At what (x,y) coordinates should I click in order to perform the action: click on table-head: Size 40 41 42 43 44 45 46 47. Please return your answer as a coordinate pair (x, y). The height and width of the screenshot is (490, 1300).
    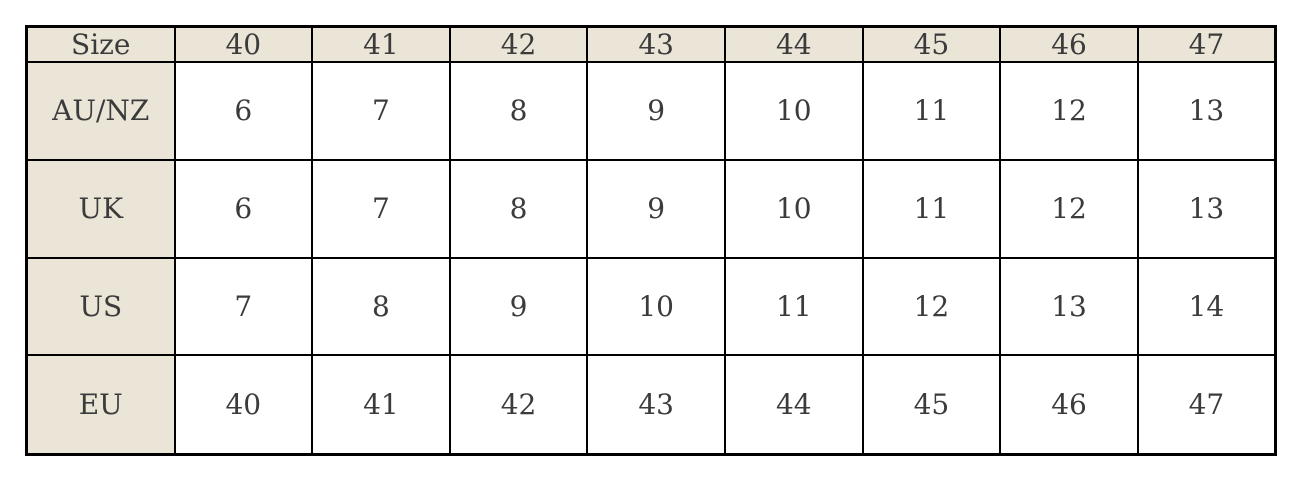
    Looking at the image, I should click on (651, 44).